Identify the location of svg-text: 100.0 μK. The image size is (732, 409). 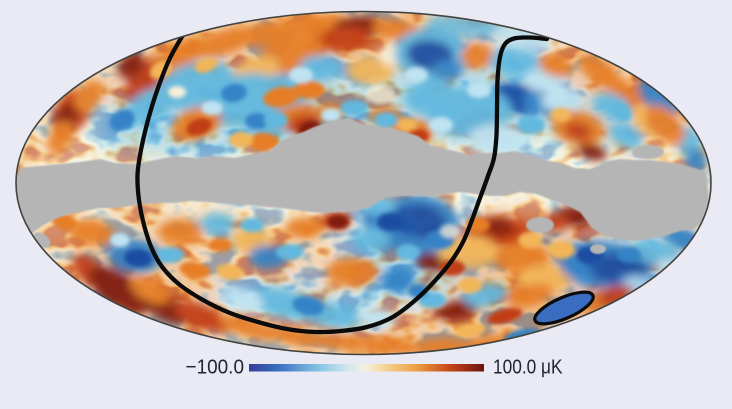
(528, 367).